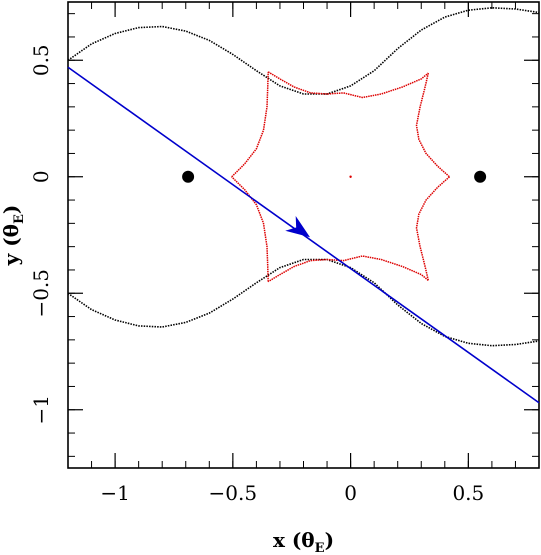 Image resolution: width=541 pixels, height=555 pixels. I want to click on y-tick-label: 0, so click(41, 176).